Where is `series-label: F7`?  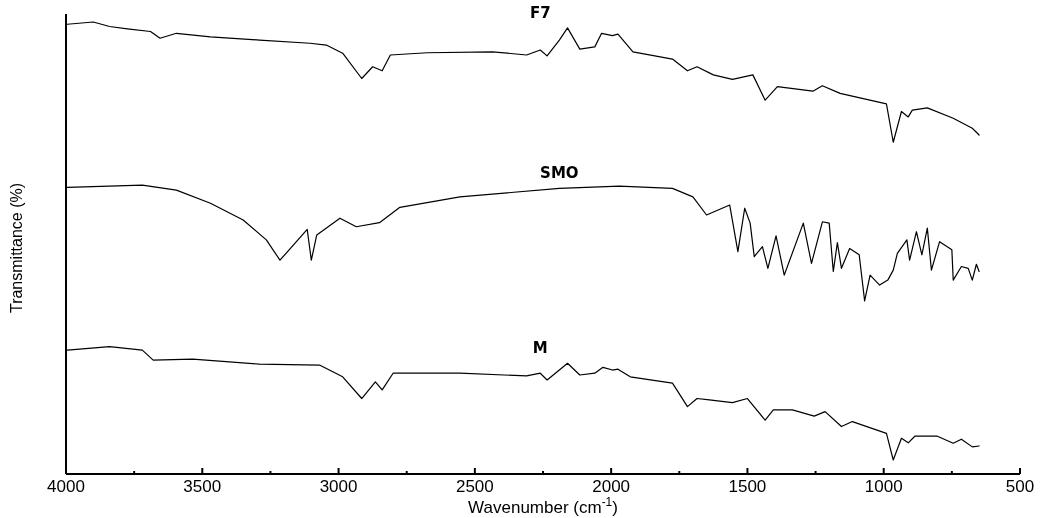
series-label: F7 is located at coordinates (540, 12).